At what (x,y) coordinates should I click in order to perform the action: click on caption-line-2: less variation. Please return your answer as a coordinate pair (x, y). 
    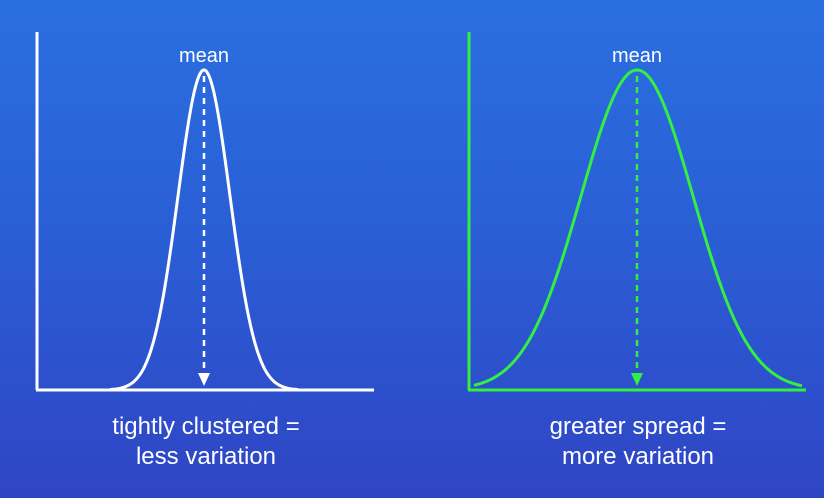
    Looking at the image, I should click on (206, 456).